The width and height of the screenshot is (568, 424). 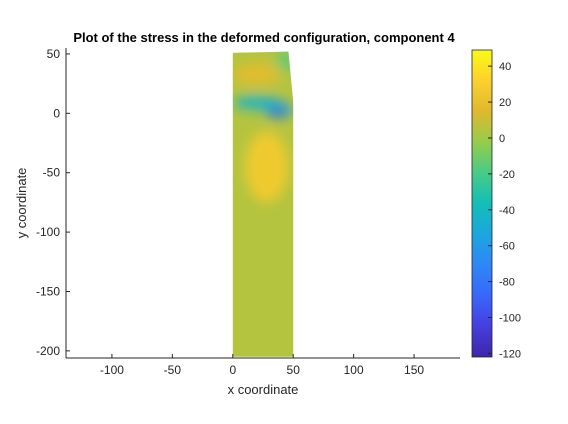 I want to click on colorbar-gradient, so click(x=482, y=203).